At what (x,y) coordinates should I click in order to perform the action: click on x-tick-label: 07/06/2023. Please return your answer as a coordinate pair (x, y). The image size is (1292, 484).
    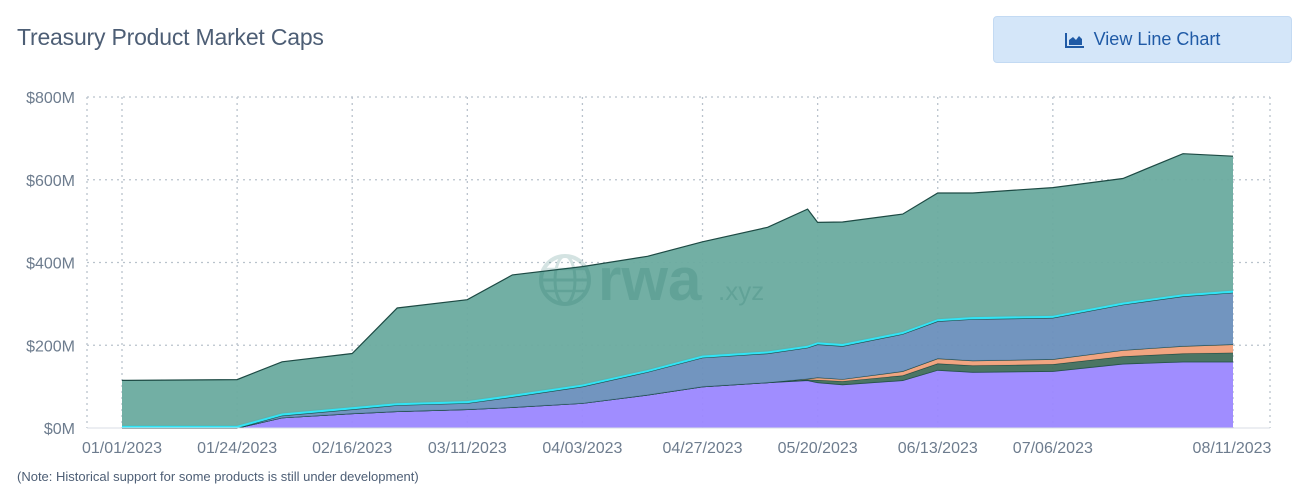
    Looking at the image, I should click on (1053, 448).